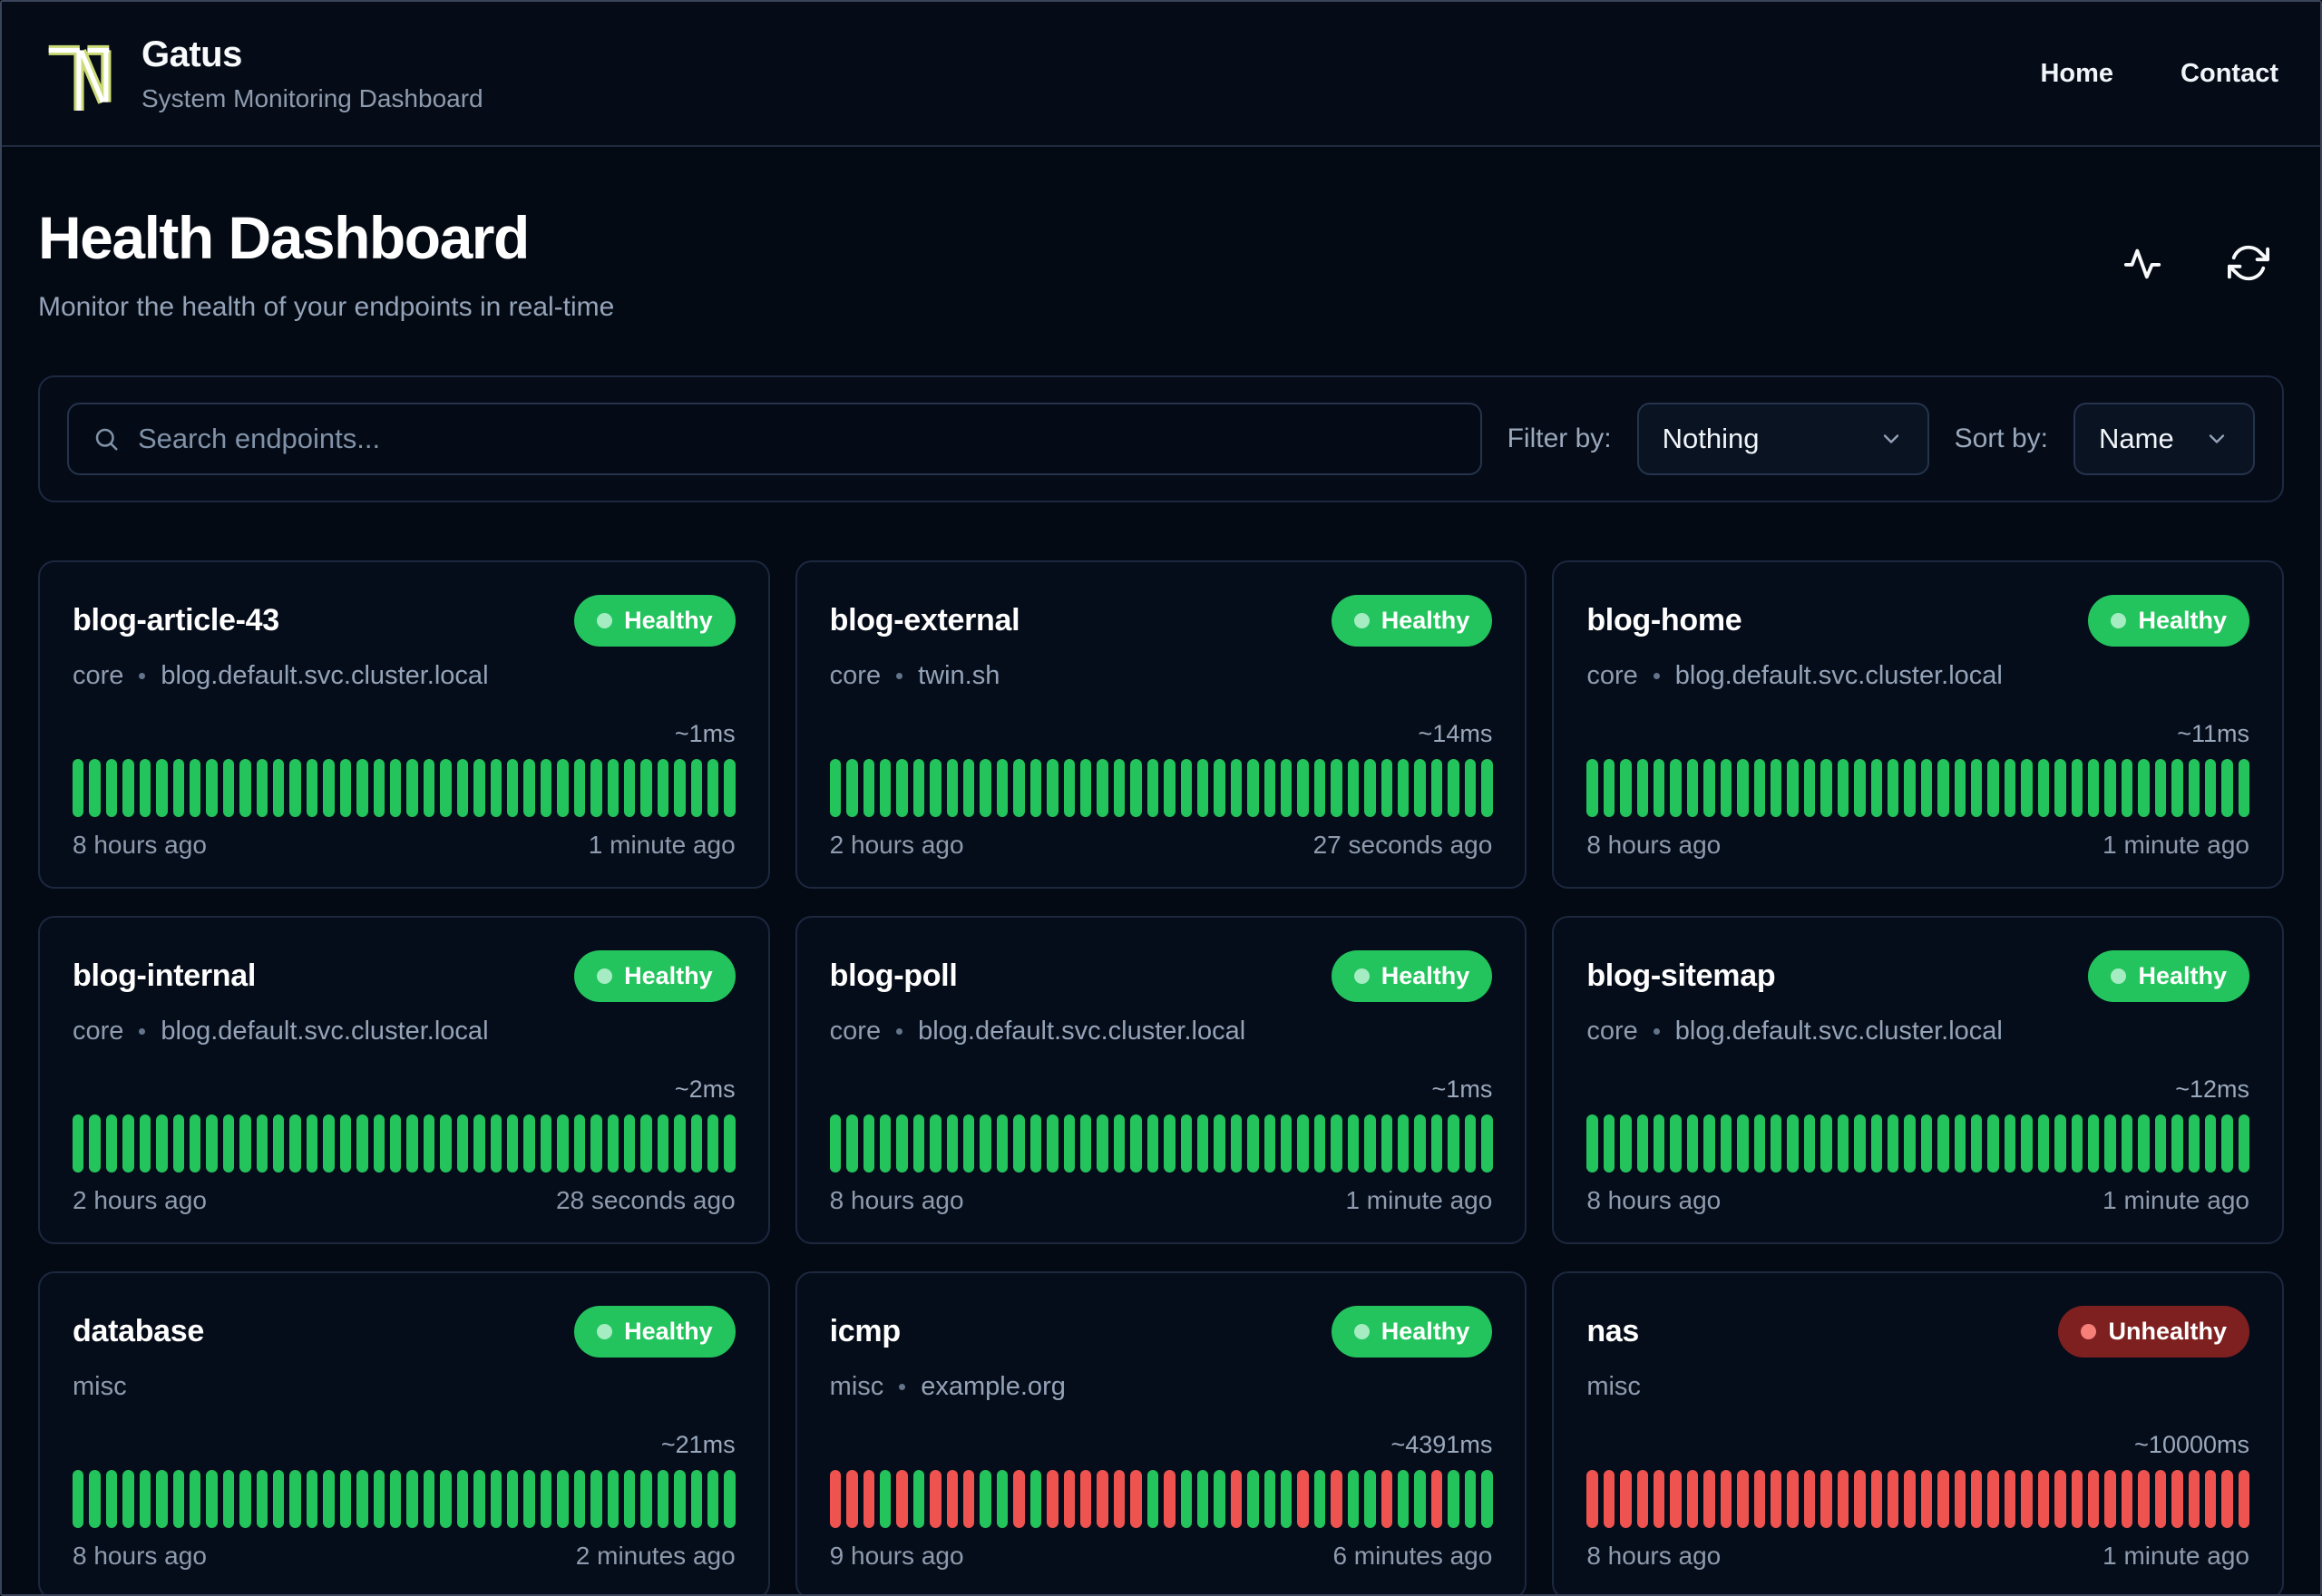 The width and height of the screenshot is (2322, 1596). What do you see at coordinates (705, 1089) in the screenshot?
I see `latency-value: ~2ms` at bounding box center [705, 1089].